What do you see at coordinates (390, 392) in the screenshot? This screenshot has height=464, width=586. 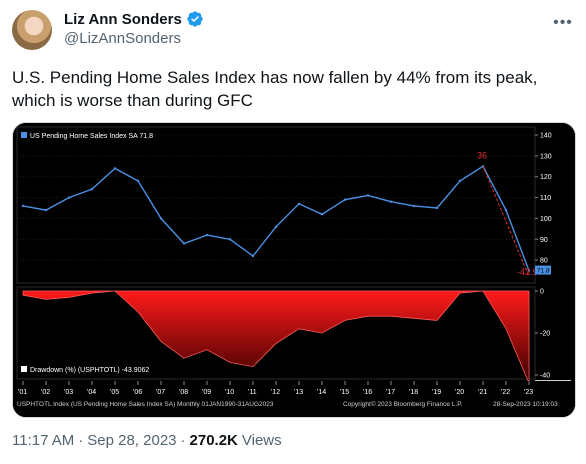 I see `x-tick-label: '17` at bounding box center [390, 392].